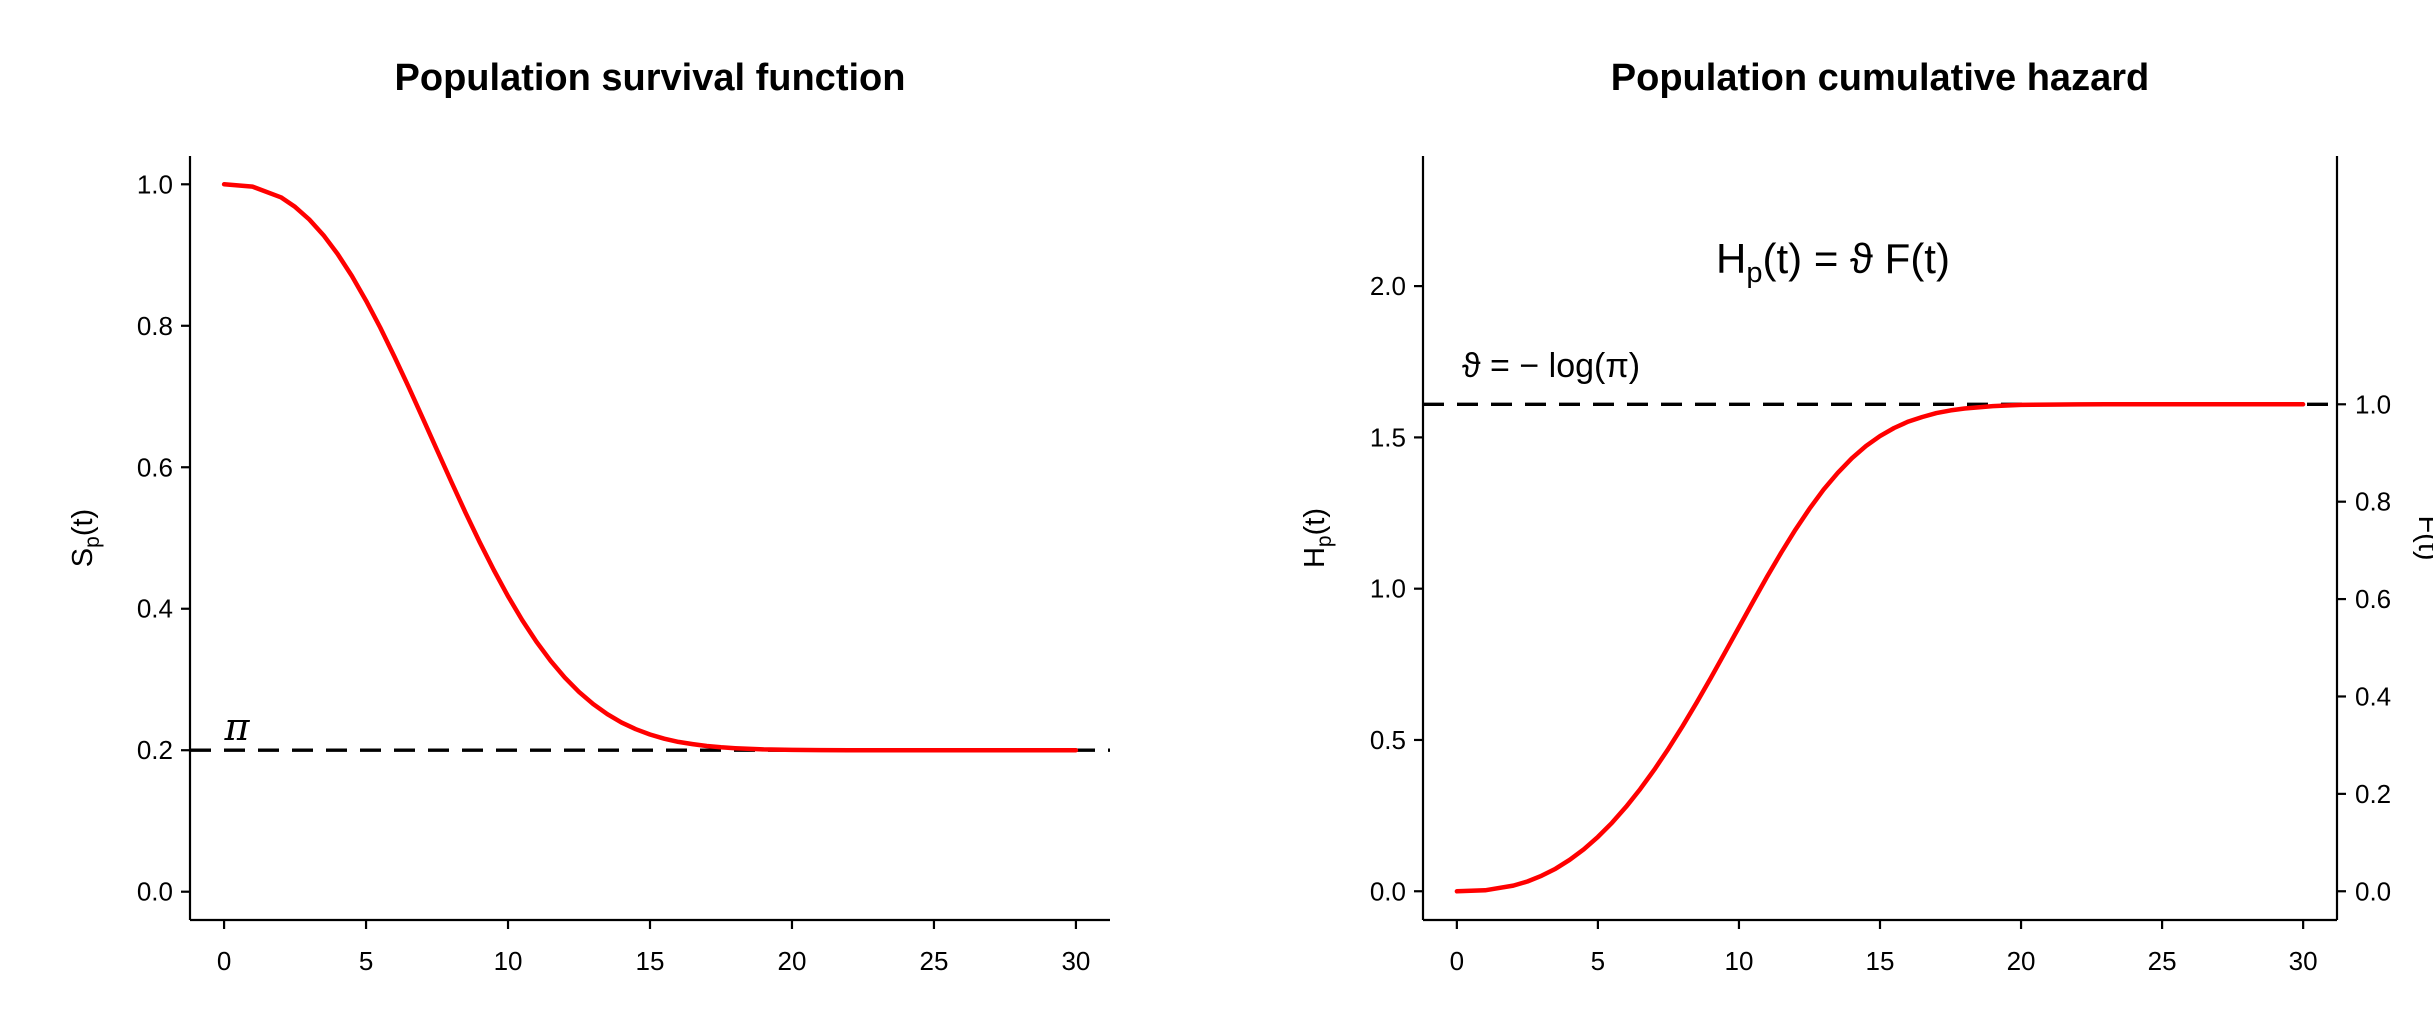 This screenshot has height=1033, width=2433. What do you see at coordinates (1388, 286) in the screenshot?
I see `y-tick-label: 2.0` at bounding box center [1388, 286].